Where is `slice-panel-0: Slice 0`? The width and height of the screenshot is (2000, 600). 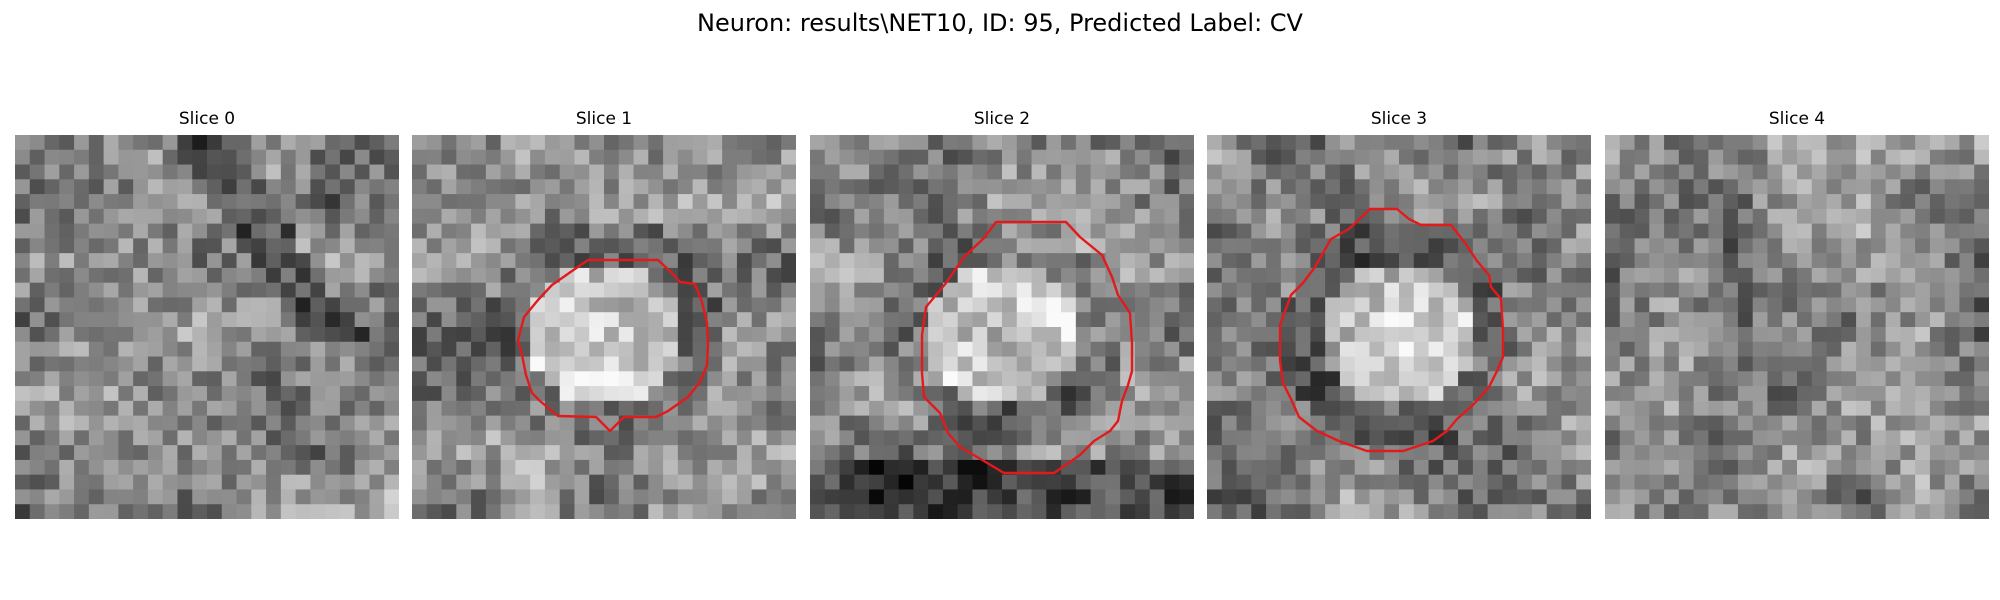 slice-panel-0: Slice 0 is located at coordinates (207, 315).